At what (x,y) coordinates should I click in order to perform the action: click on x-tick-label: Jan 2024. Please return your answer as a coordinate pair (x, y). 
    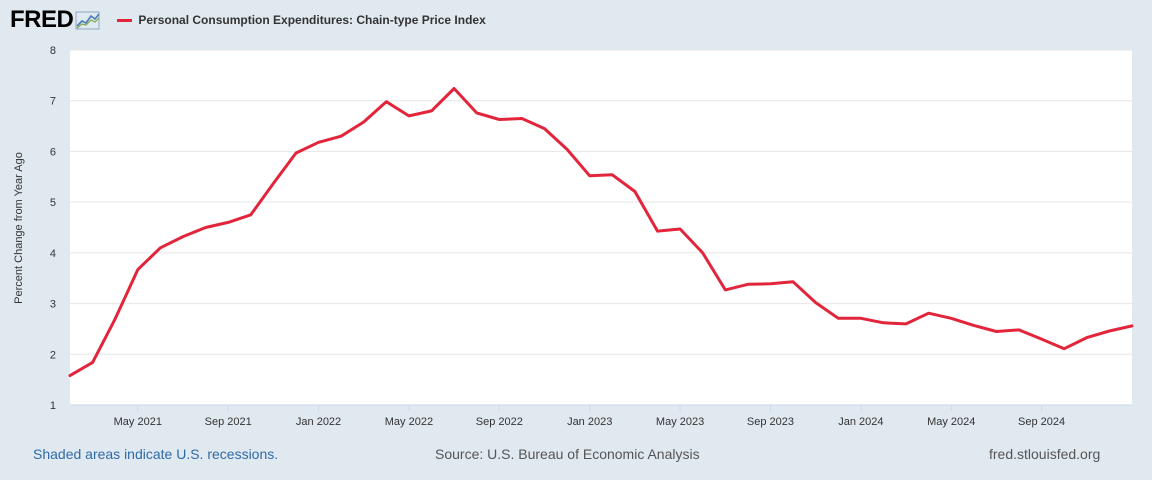
    Looking at the image, I should click on (860, 422).